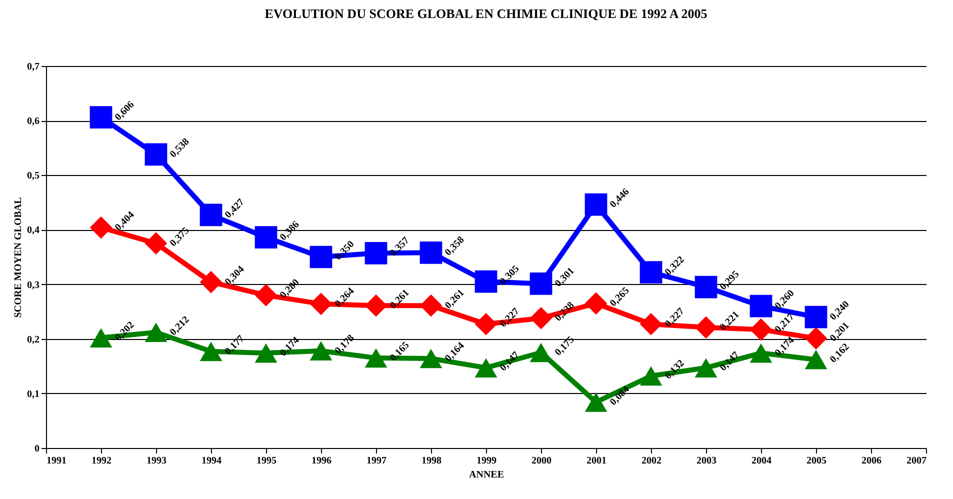  What do you see at coordinates (102, 461) in the screenshot?
I see `x-tick-label: 1992` at bounding box center [102, 461].